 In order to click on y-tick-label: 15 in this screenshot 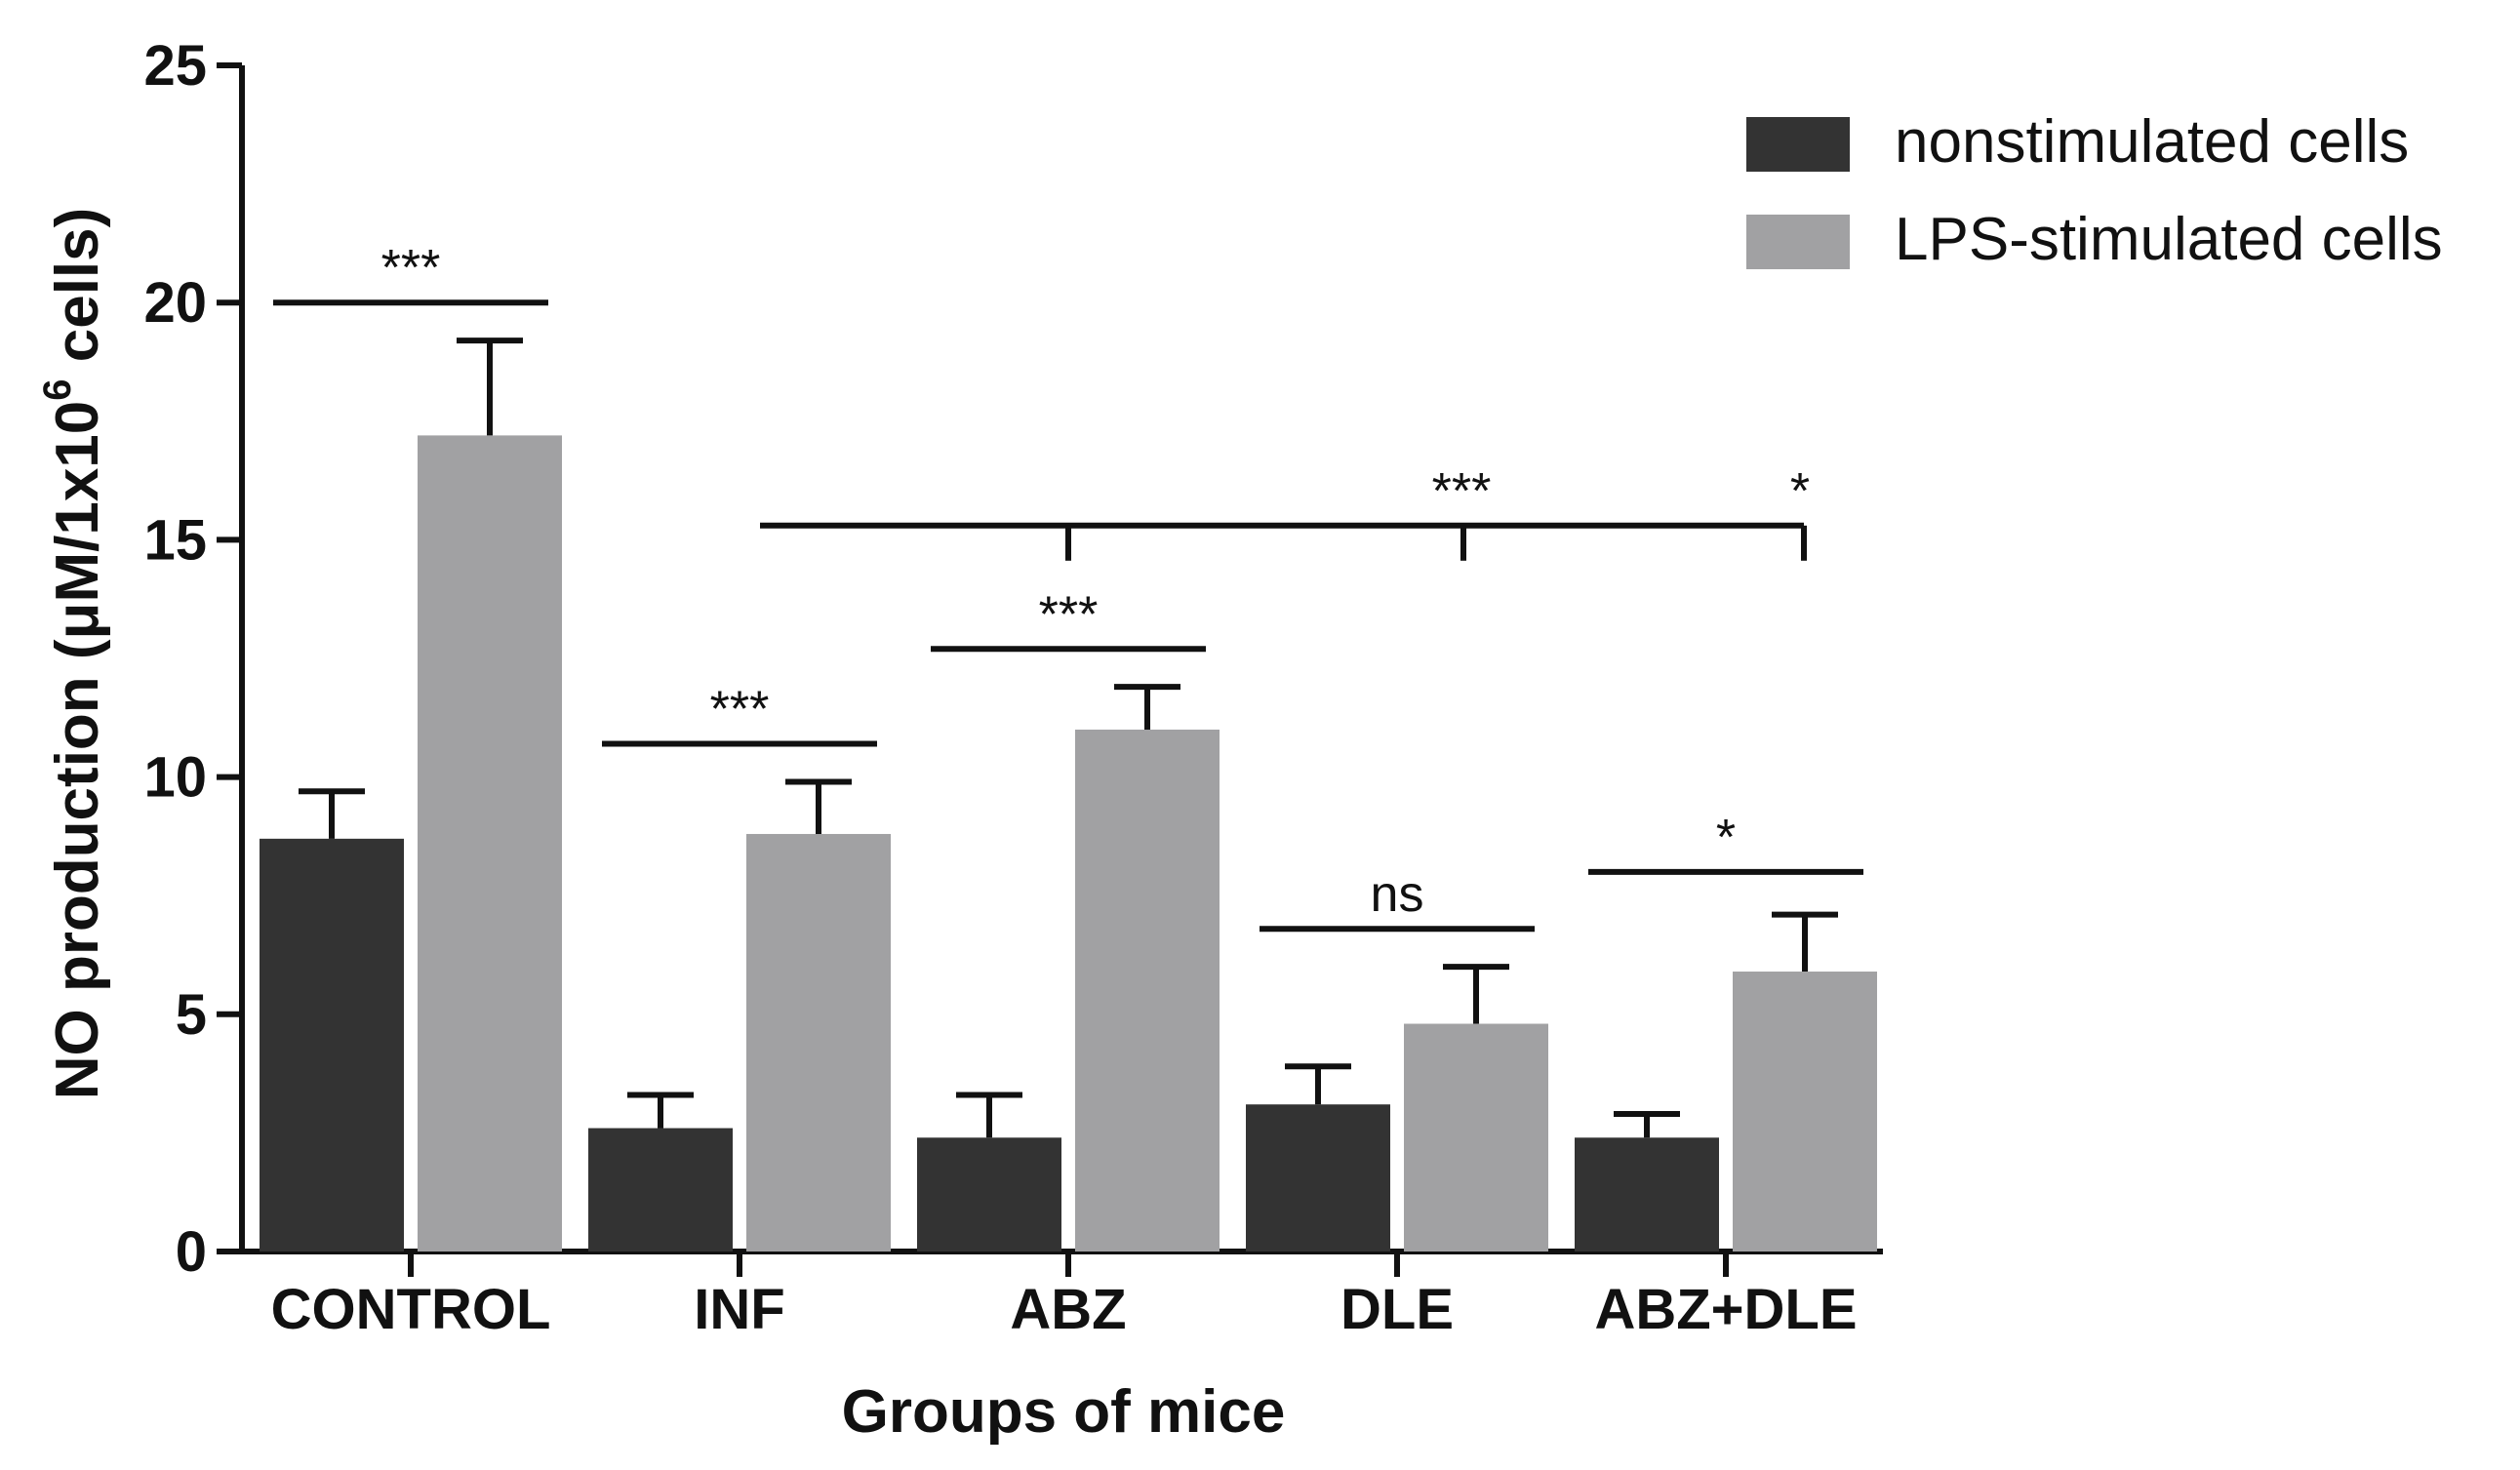, I will do `click(175, 540)`.